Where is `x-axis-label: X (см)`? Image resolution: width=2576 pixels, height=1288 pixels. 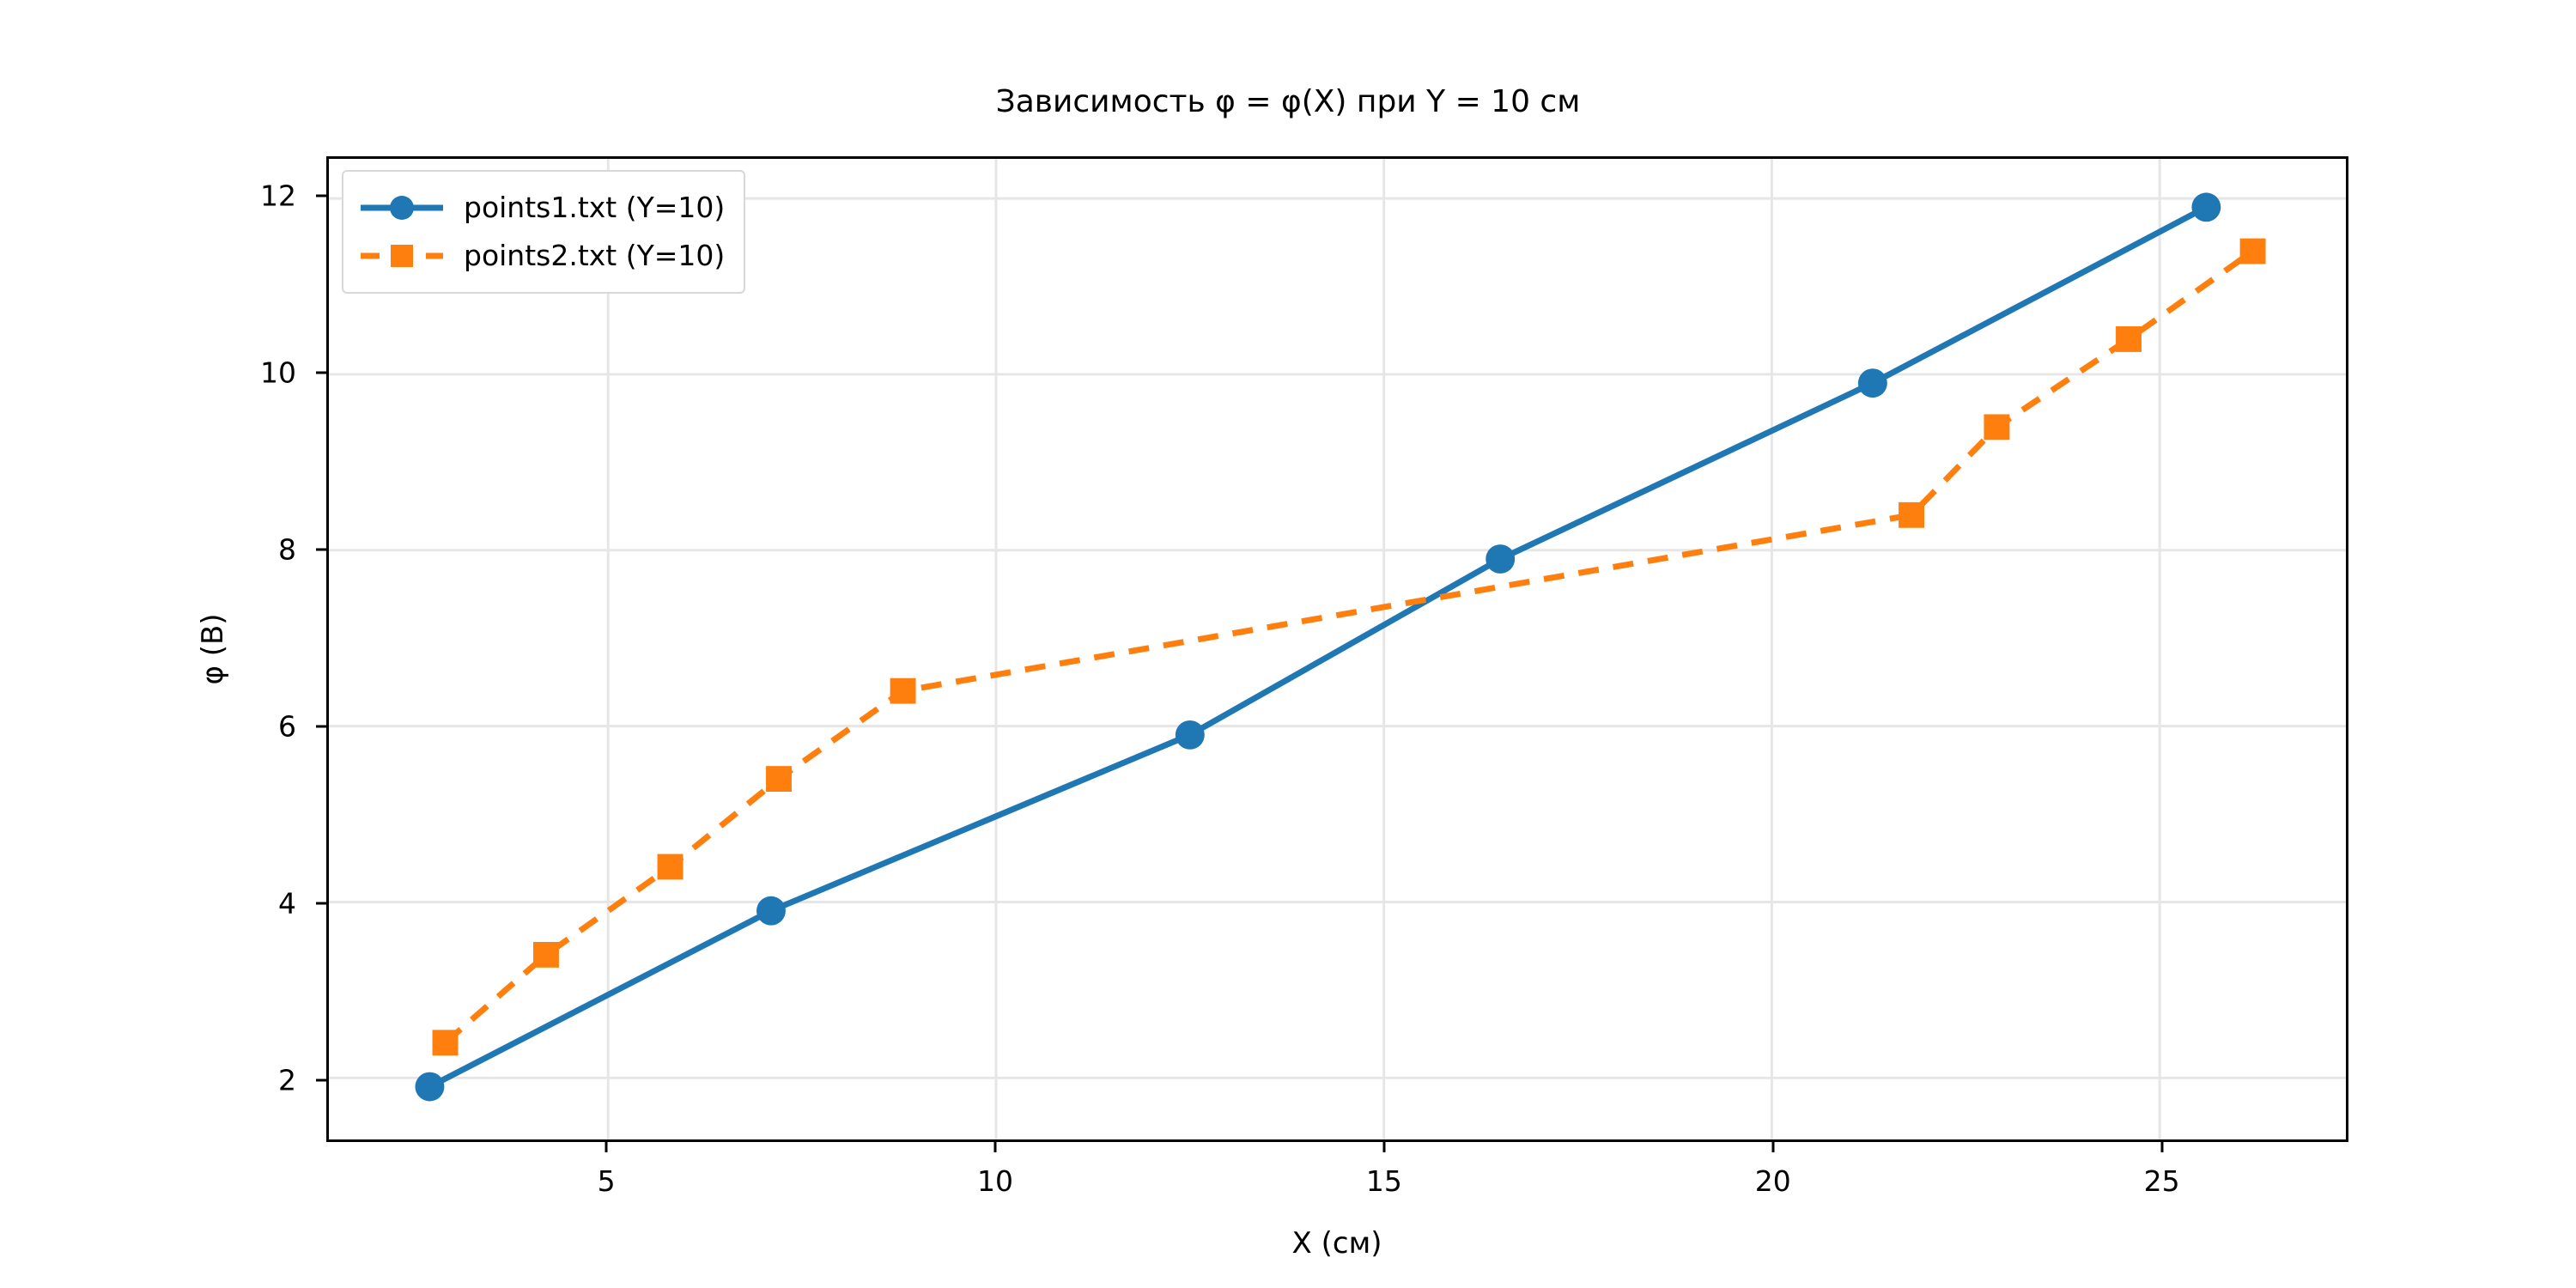
x-axis-label: X (см) is located at coordinates (1336, 1243).